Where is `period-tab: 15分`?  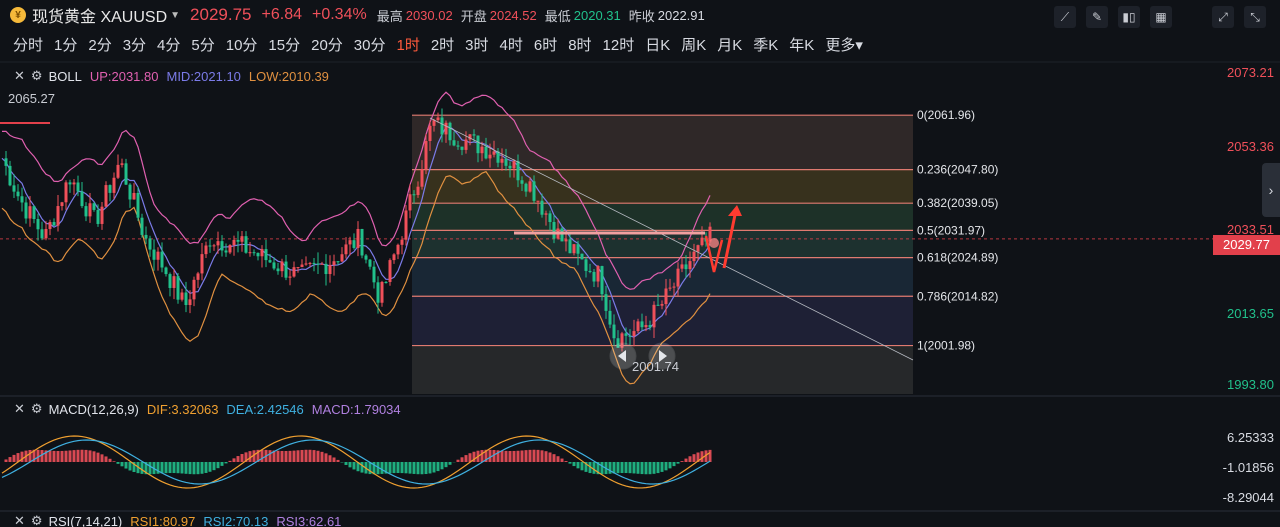
period-tab: 15分 is located at coordinates (284, 45).